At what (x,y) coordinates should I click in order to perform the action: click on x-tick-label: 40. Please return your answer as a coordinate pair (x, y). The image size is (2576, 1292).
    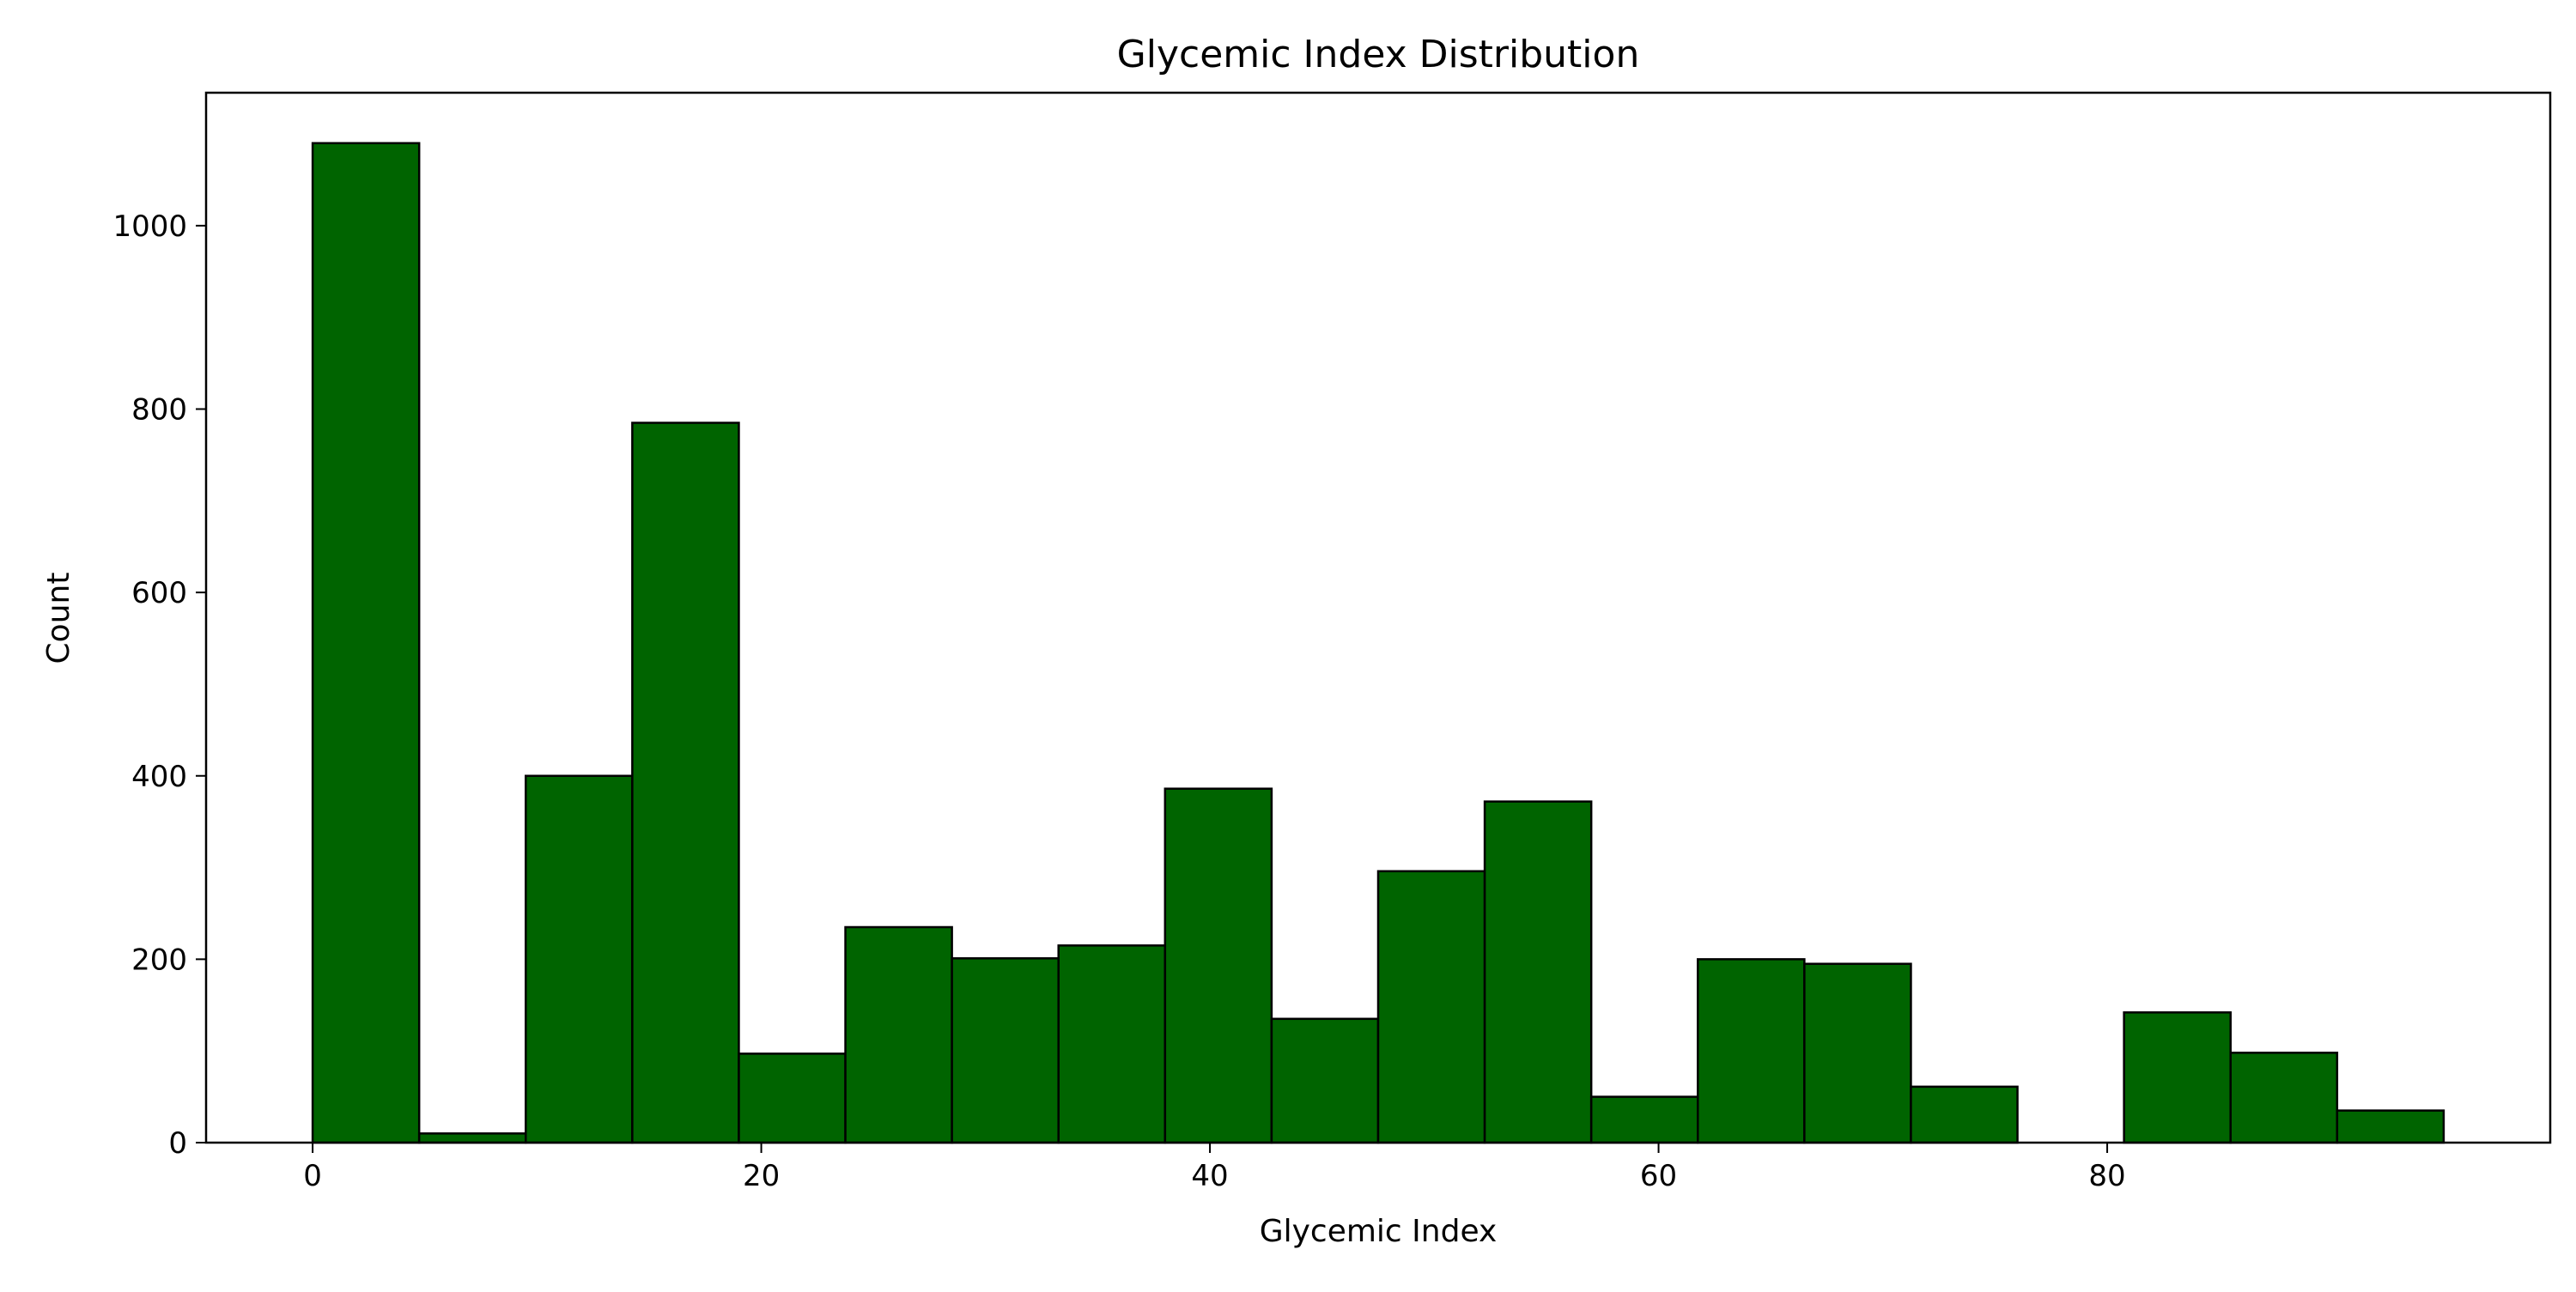
    Looking at the image, I should click on (1210, 1176).